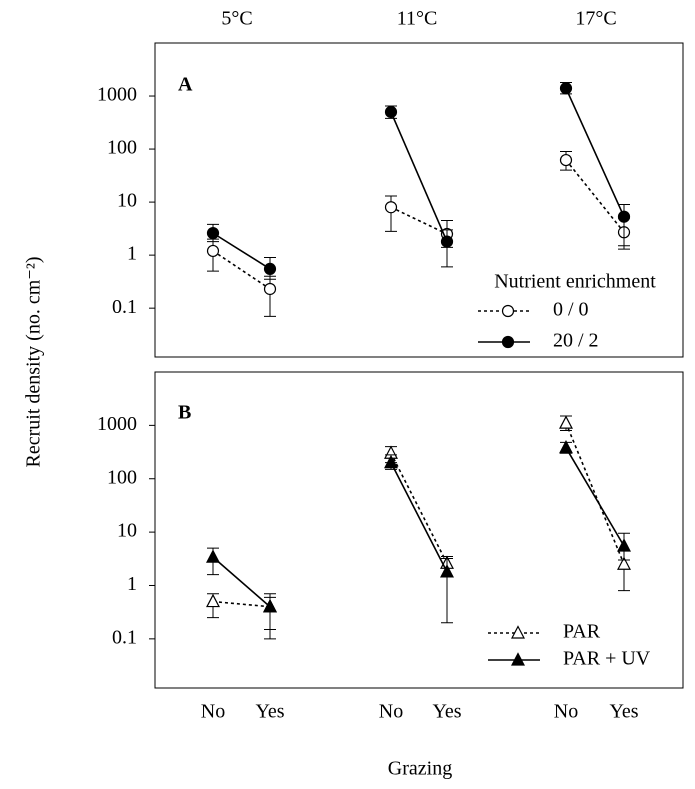 The height and width of the screenshot is (789, 695). I want to click on legend-label: PAR, so click(582, 632).